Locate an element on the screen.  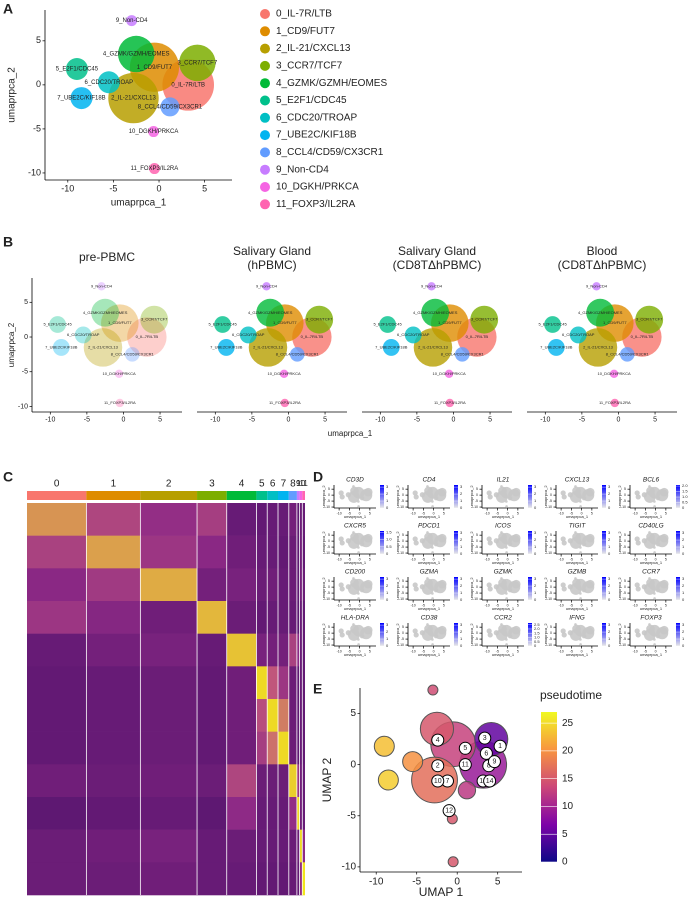
node-label: 2 is located at coordinates (438, 766).